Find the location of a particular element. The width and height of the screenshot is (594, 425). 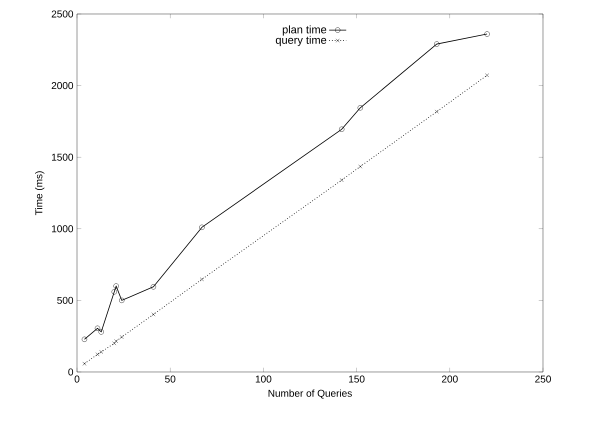

y-axis-title: Time (ms) is located at coordinates (39, 193).